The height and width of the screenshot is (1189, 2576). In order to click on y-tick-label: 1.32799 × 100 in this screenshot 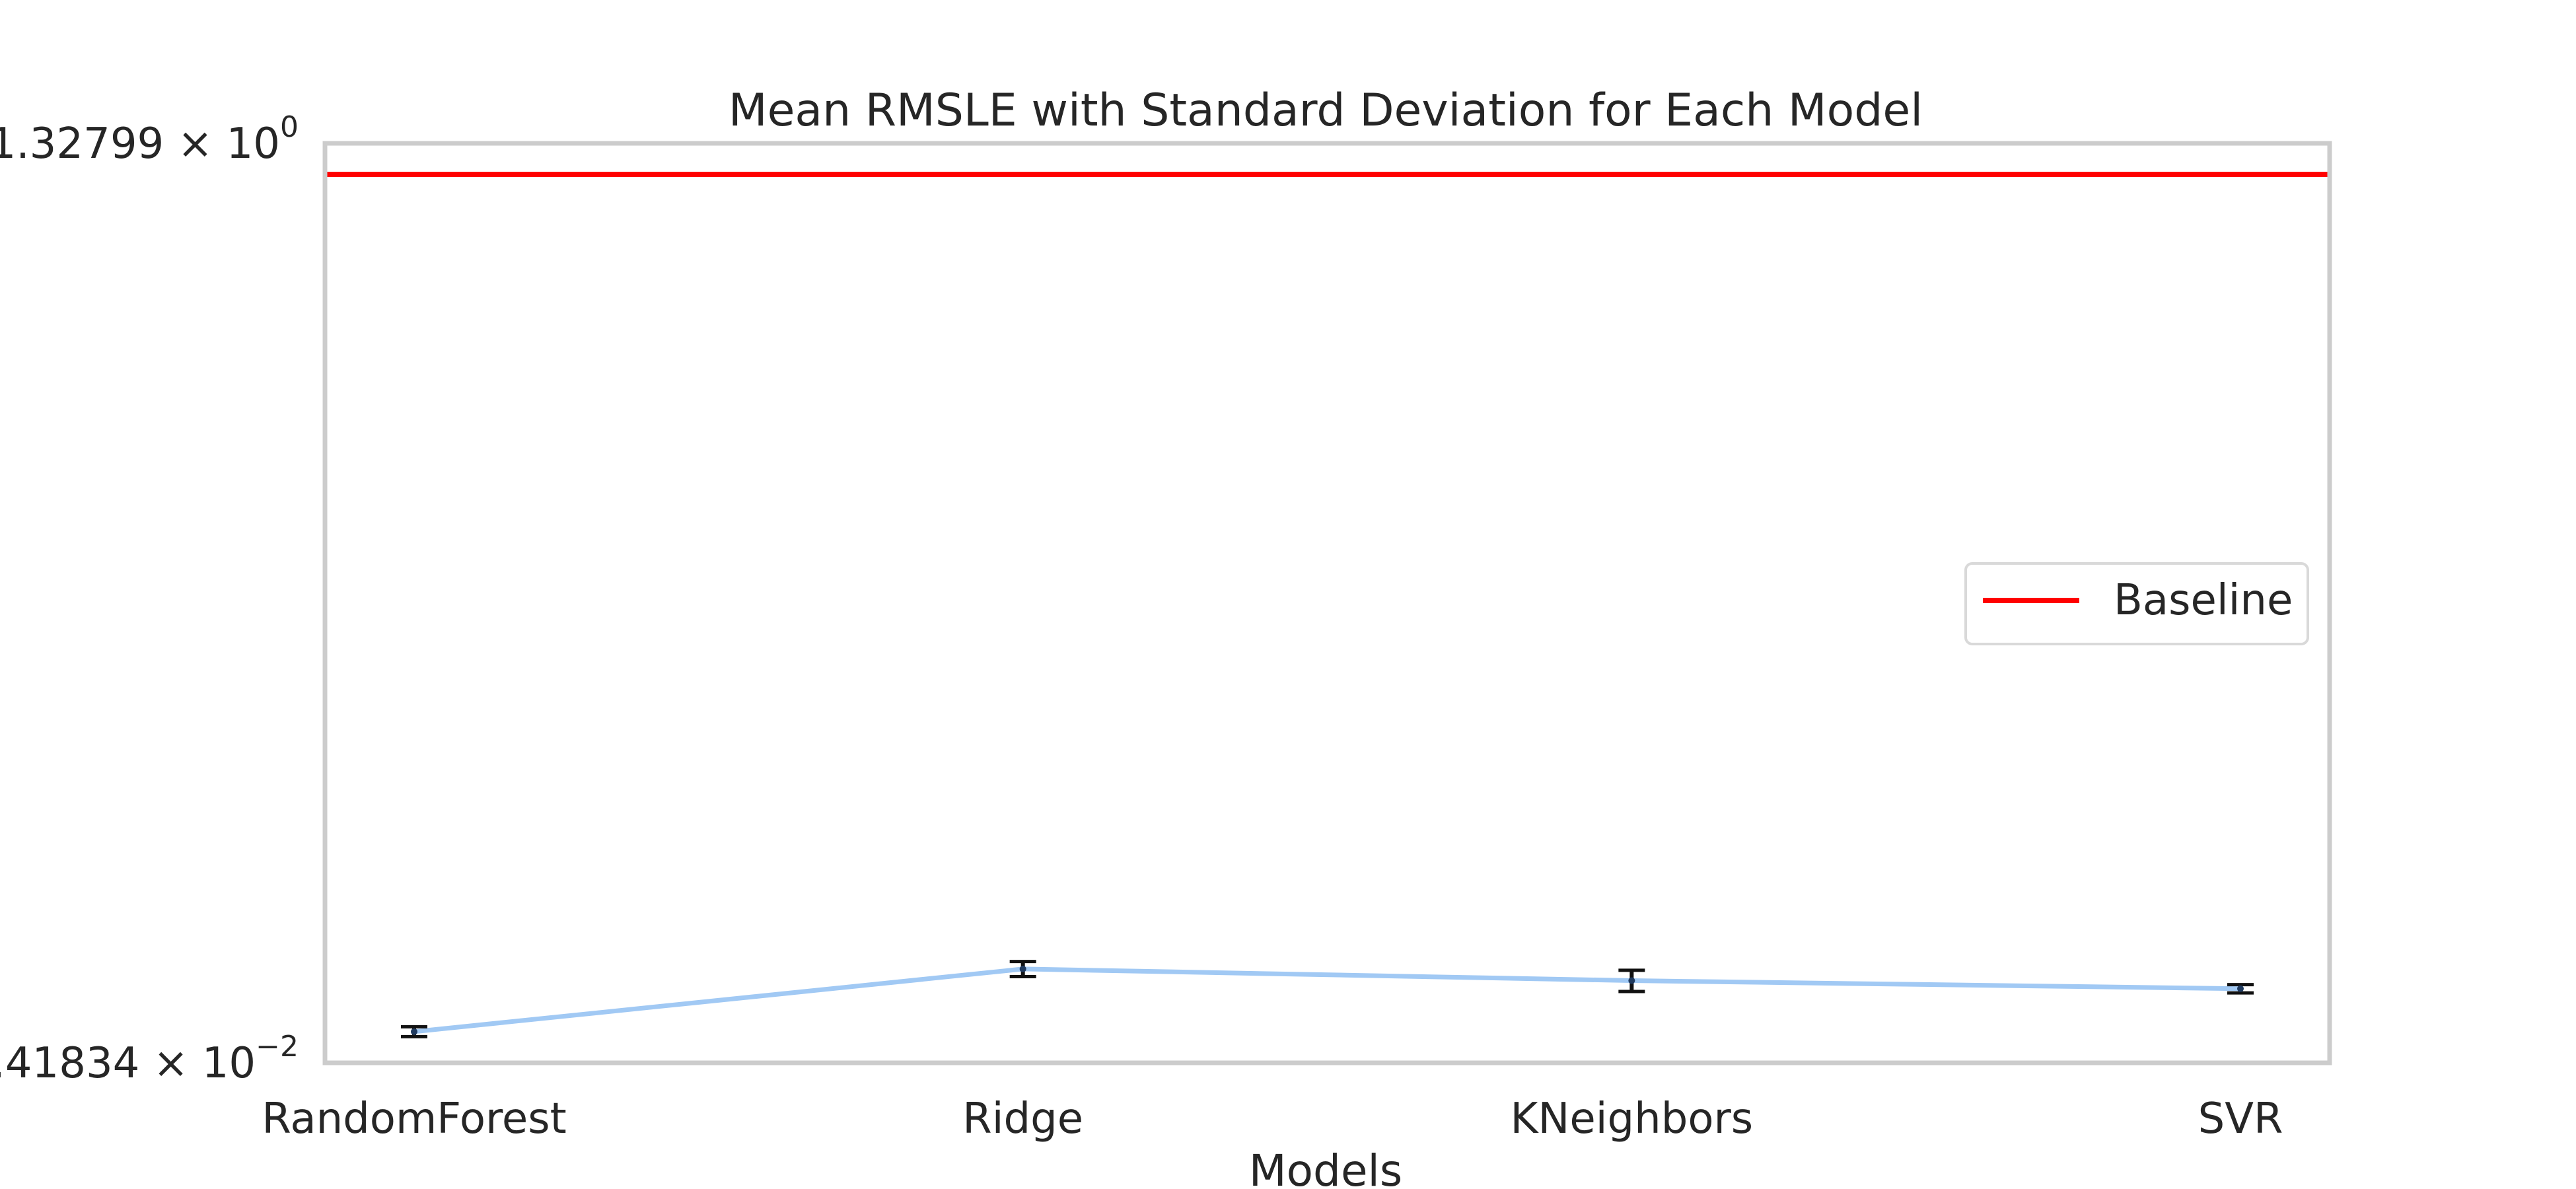, I will do `click(150, 139)`.